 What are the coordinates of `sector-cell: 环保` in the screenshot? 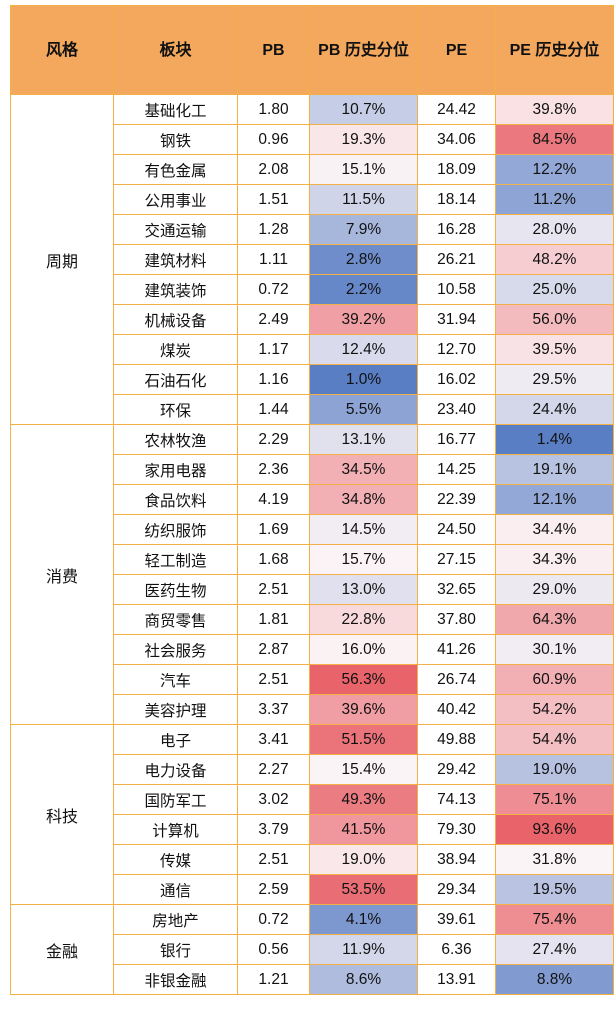 It's located at (175, 409).